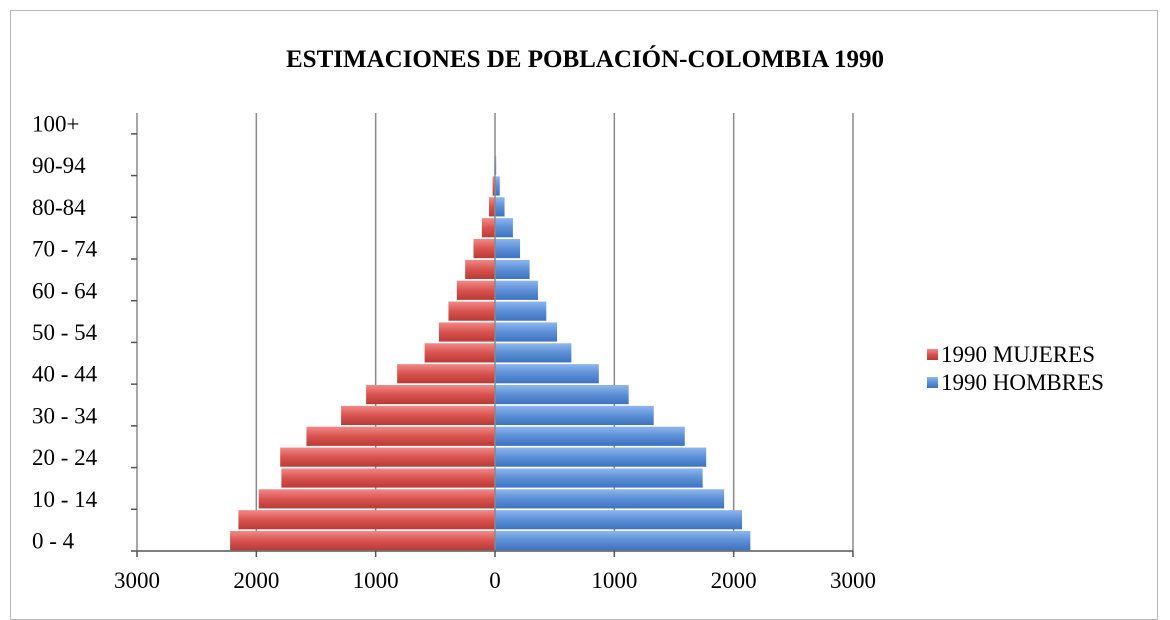 Image resolution: width=1170 pixels, height=620 pixels. I want to click on x-tick-labels: 3000 2000 1000 0 1000 2000 3000, so click(495, 580).